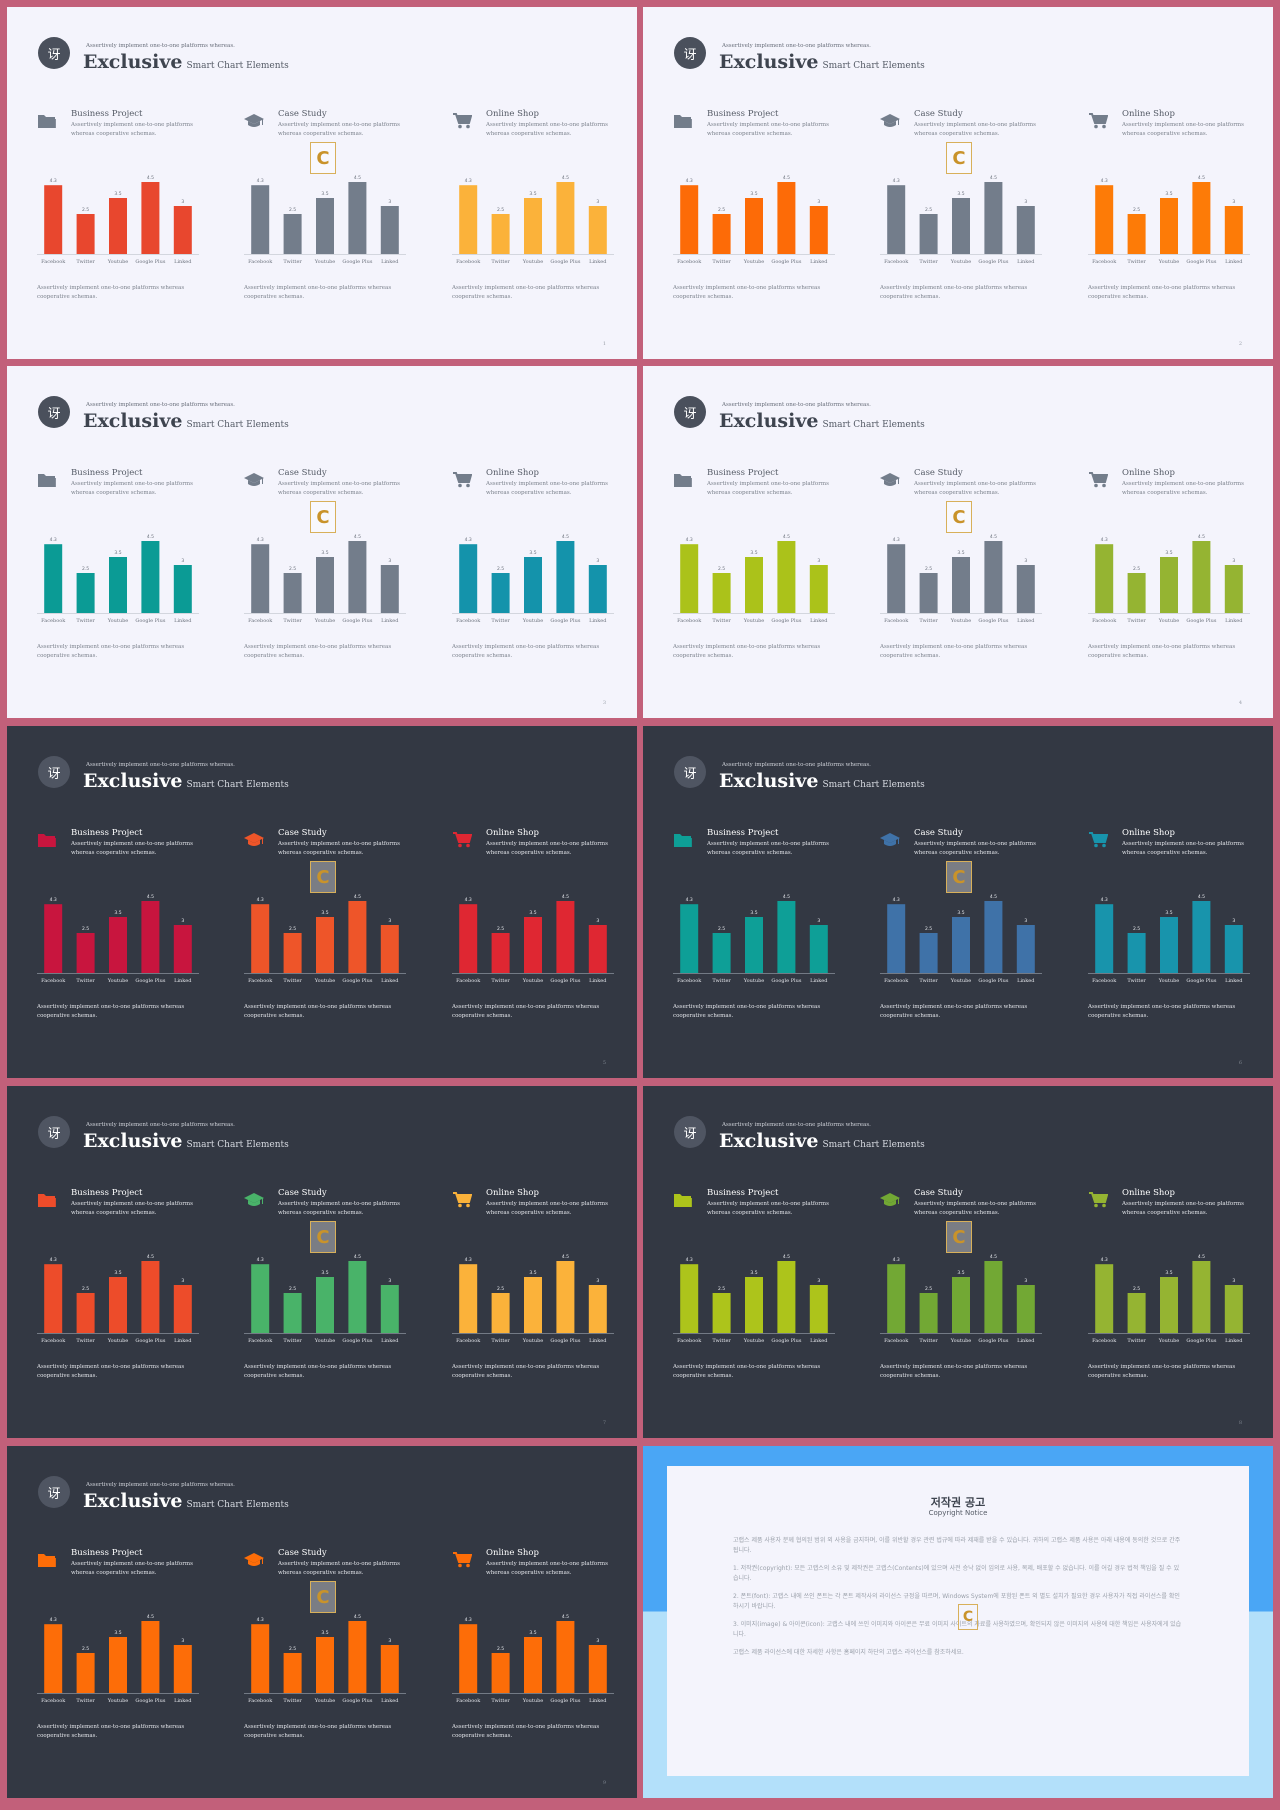  I want to click on category-label: Linked, so click(183, 1341).